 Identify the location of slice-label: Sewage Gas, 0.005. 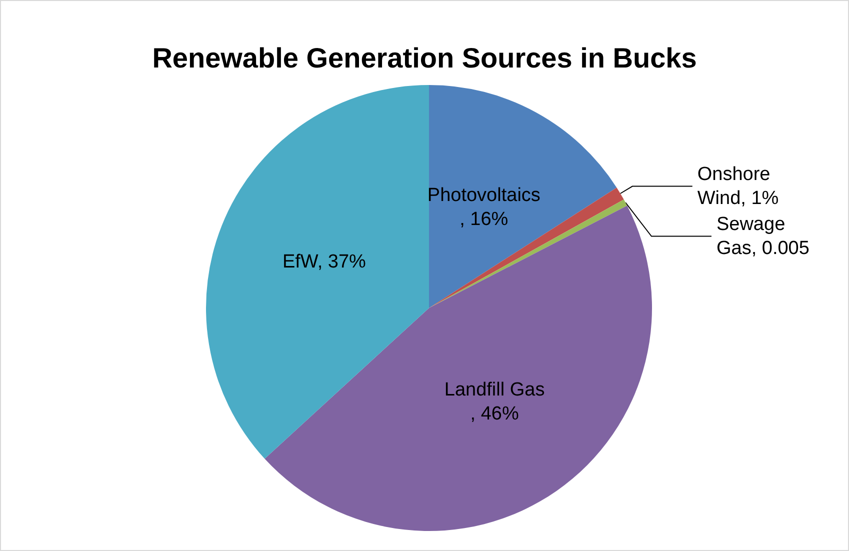
(763, 236).